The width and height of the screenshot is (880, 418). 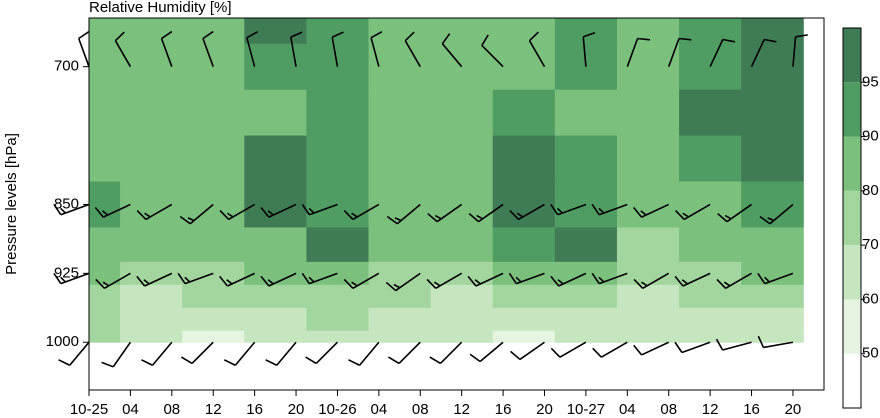 I want to click on x-tick-label: 04, so click(x=379, y=409).